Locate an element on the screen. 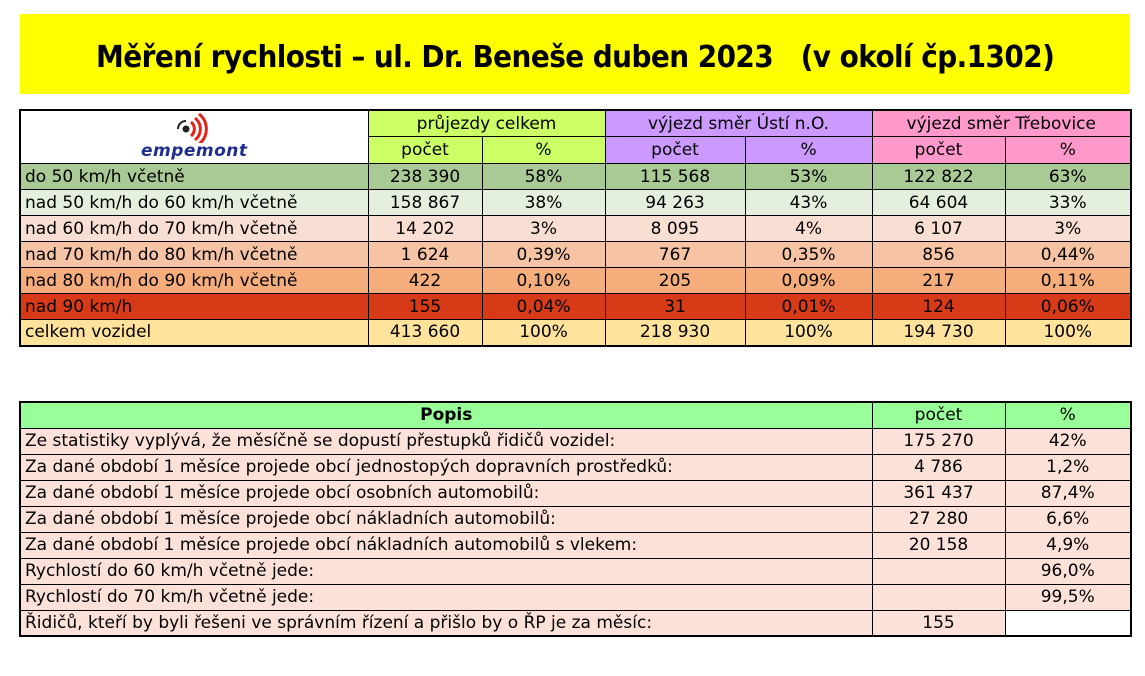  empemont-logo: empemont is located at coordinates (194, 137).